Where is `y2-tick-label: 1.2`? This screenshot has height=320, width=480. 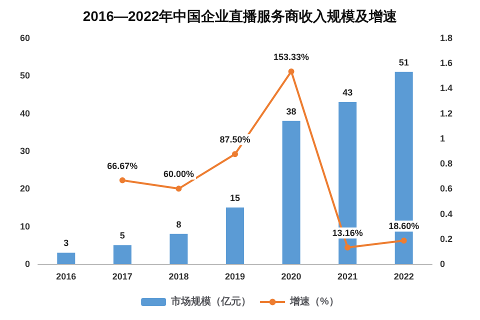
y2-tick-label: 1.2 is located at coordinates (446, 113).